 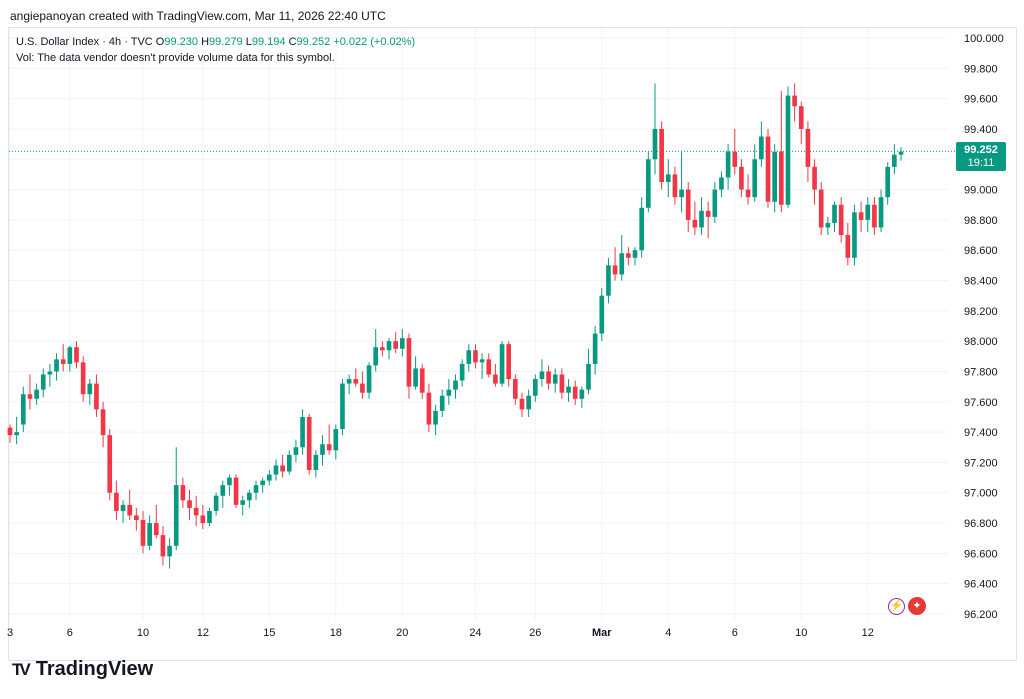 What do you see at coordinates (981, 403) in the screenshot?
I see `y-tick-label: 97.600` at bounding box center [981, 403].